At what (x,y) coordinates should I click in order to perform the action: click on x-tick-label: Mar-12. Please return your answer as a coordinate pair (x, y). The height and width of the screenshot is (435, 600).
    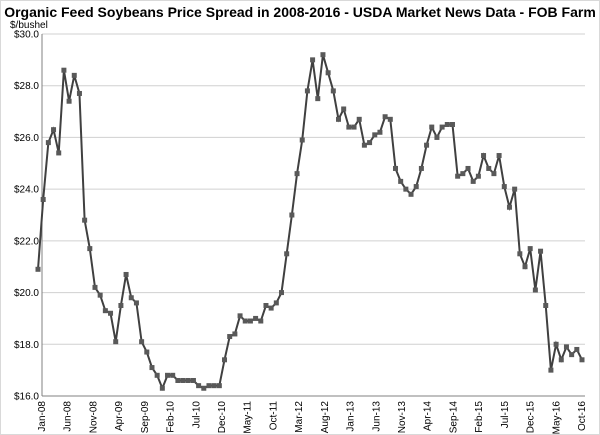
    Looking at the image, I should click on (299, 417).